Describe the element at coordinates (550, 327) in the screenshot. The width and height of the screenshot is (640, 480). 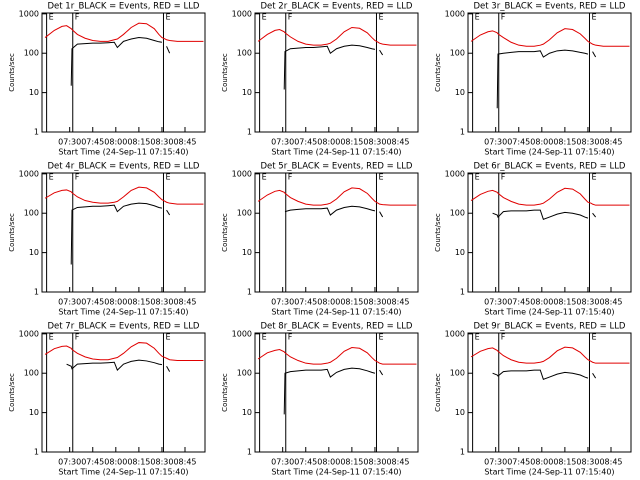
I see `panel-title: Det 9r_BLACK = Events, RED = LLD` at that location.